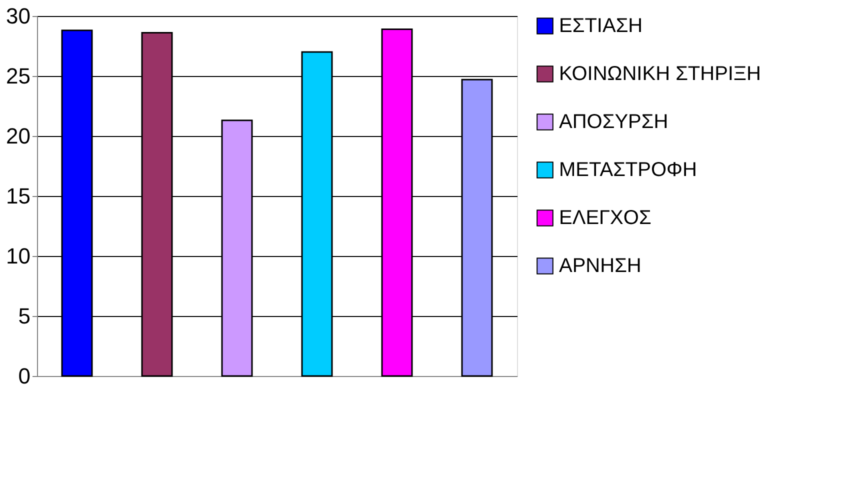 The height and width of the screenshot is (486, 847). What do you see at coordinates (18, 256) in the screenshot?
I see `y-tick-label: 10` at bounding box center [18, 256].